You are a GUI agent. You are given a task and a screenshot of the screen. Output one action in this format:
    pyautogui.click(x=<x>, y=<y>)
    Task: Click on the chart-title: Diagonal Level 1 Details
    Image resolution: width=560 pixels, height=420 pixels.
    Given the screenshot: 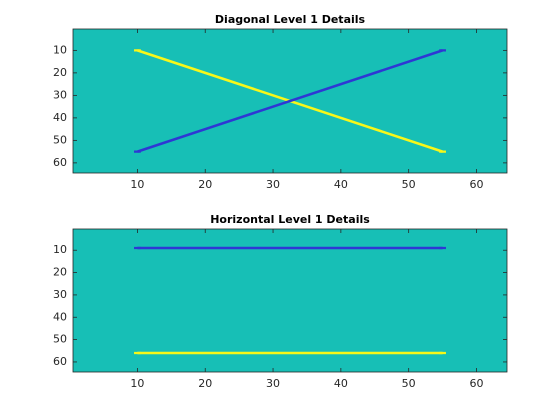 What is the action you would take?
    pyautogui.click(x=290, y=19)
    